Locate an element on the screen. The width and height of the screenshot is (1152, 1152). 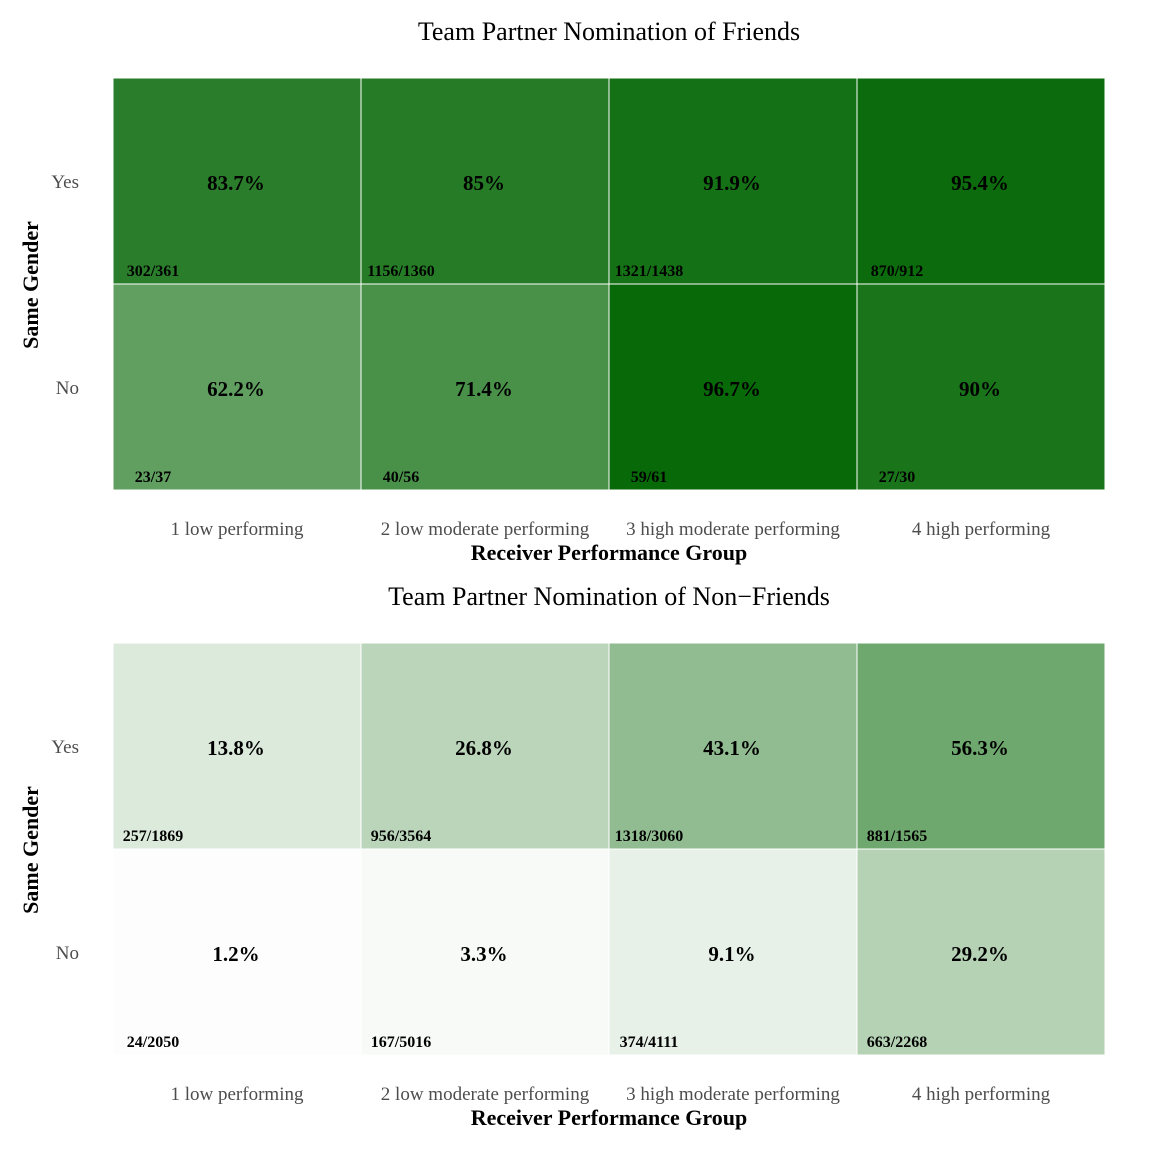
cell-percent-label: 13.8% is located at coordinates (236, 748).